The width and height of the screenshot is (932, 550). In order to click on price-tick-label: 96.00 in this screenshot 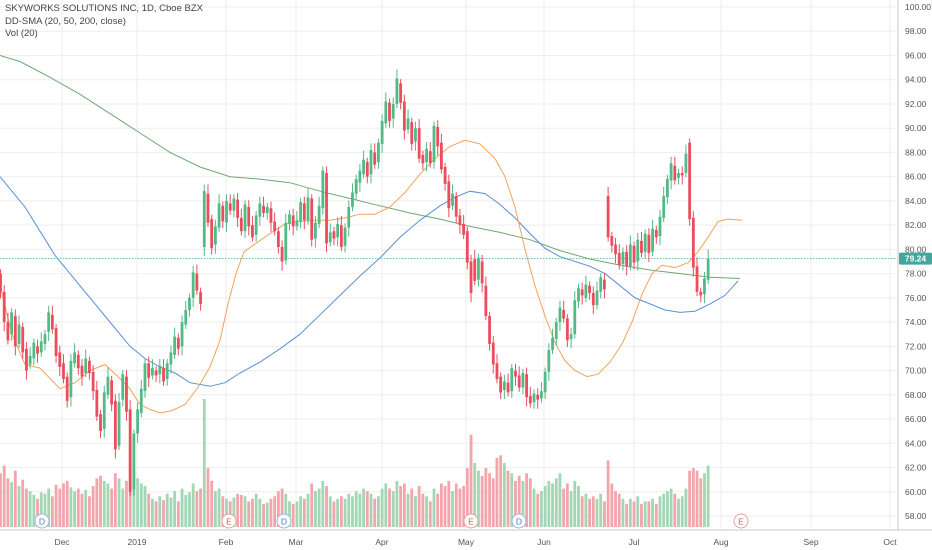, I will do `click(916, 55)`.